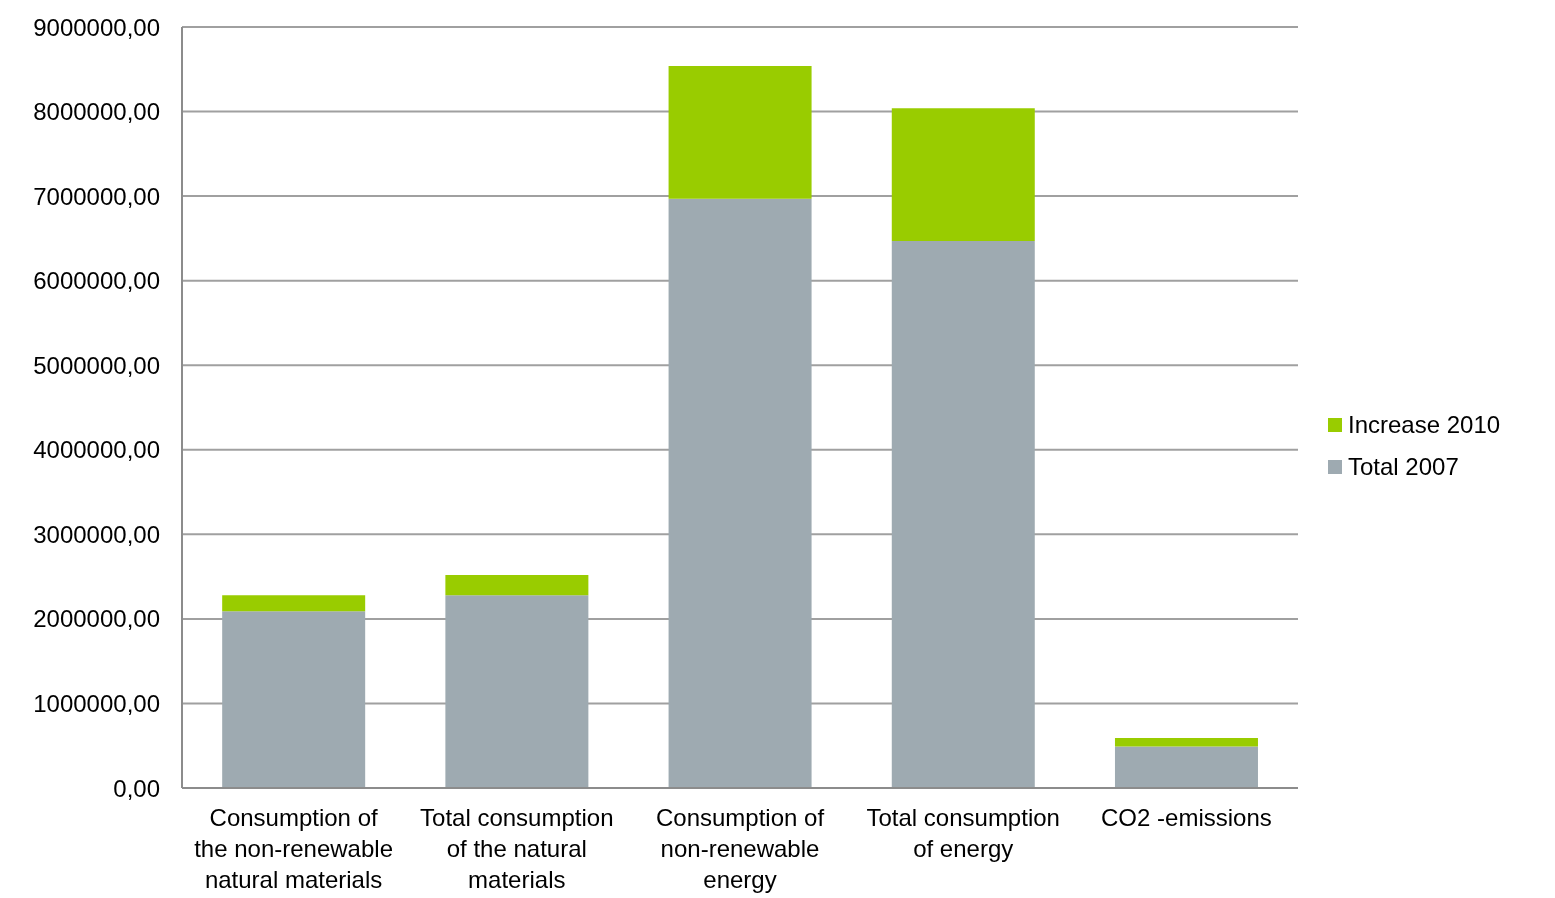  Describe the element at coordinates (96, 703) in the screenshot. I see `y-tick-label: 1000000,00` at that location.